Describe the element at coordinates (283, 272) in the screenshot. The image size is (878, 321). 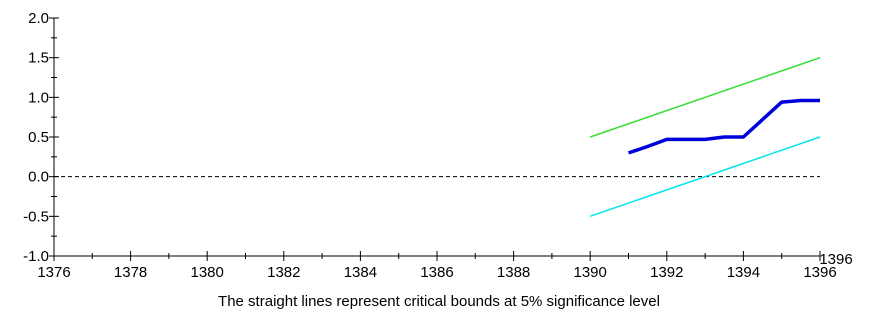
I see `x-tick-label: 1382` at that location.